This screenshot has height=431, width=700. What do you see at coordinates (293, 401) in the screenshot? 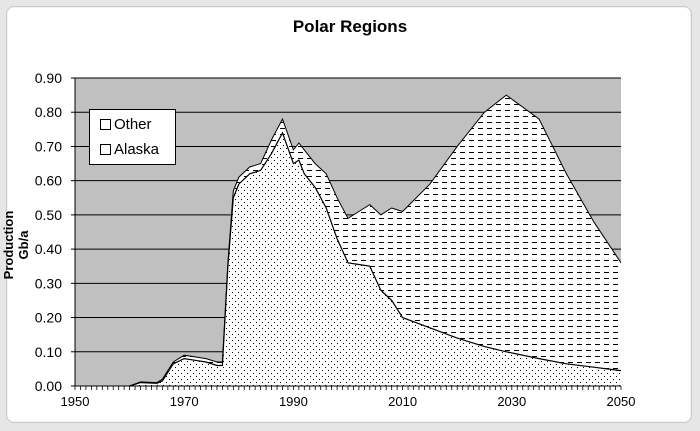
I see `svg-text: 1990` at bounding box center [293, 401].